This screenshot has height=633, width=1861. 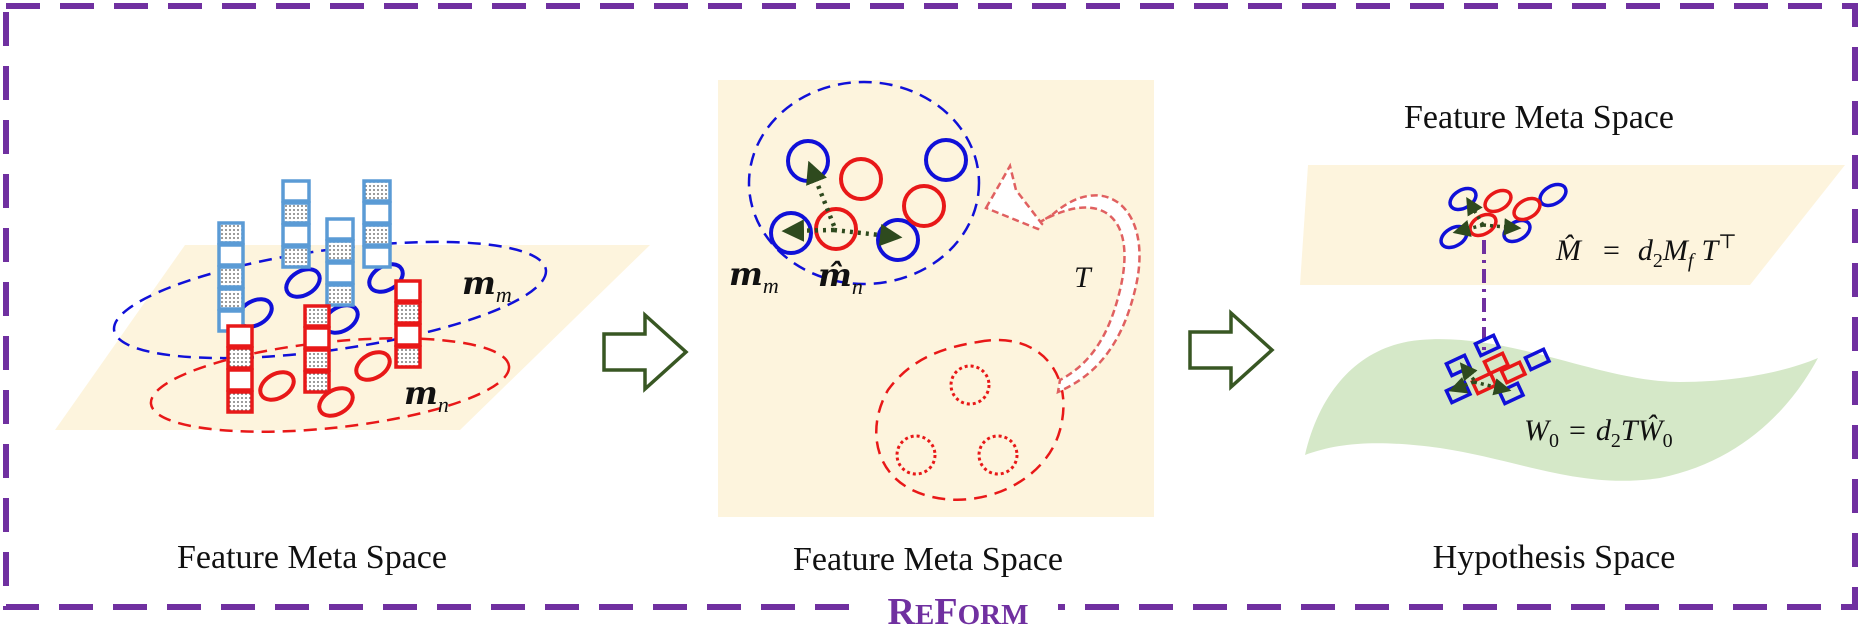 What do you see at coordinates (312, 557) in the screenshot?
I see `caption-left: Feature Meta Space` at bounding box center [312, 557].